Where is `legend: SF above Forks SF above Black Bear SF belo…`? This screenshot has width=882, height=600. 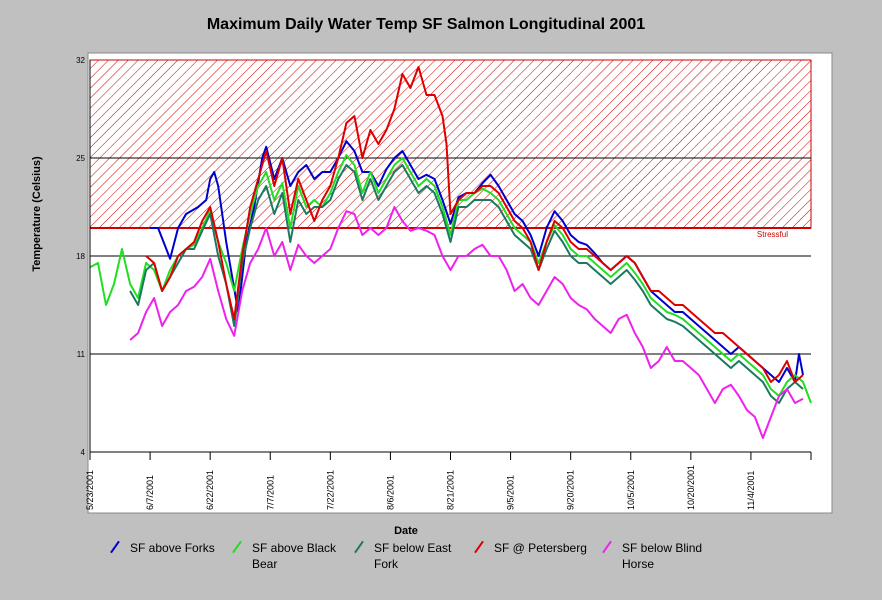
legend: SF above Forks SF above Black Bear SF belo… is located at coordinates (460, 560).